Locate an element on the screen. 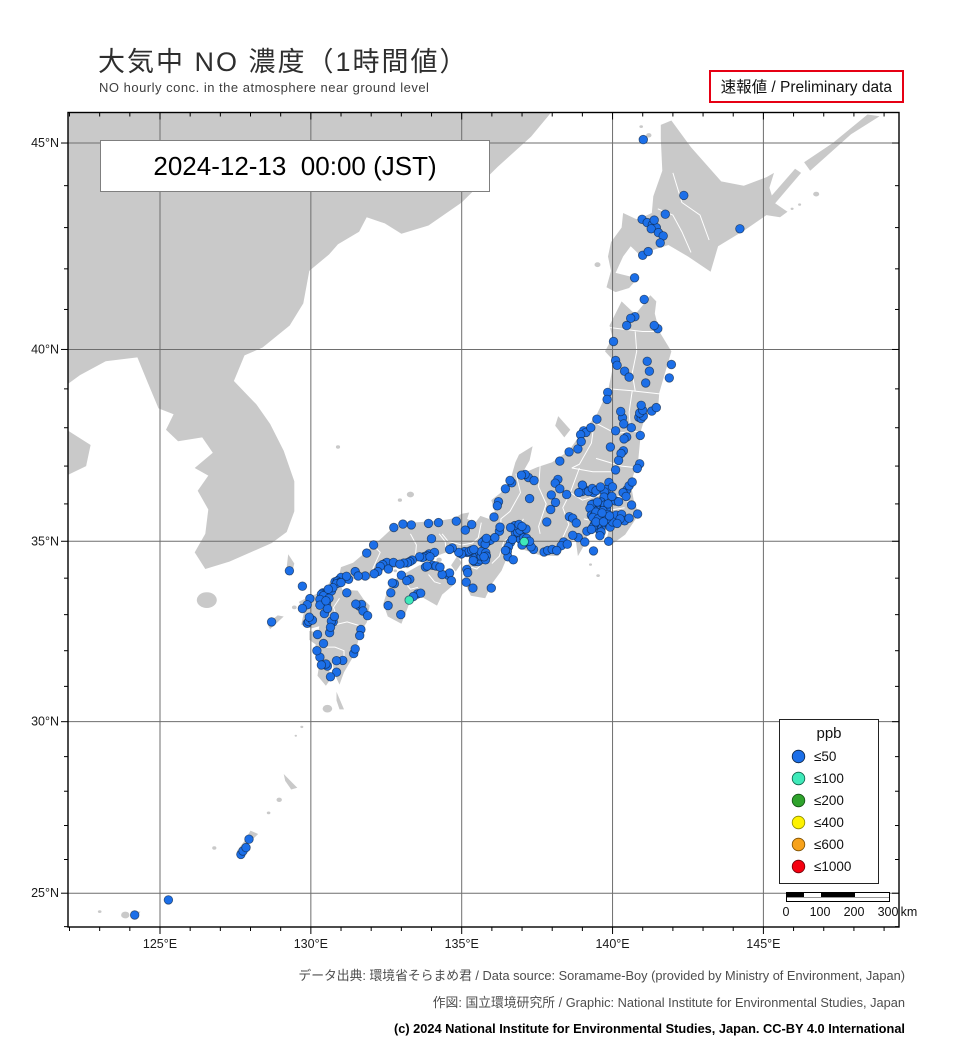  lon-tick-label: 125°E is located at coordinates (160, 944).